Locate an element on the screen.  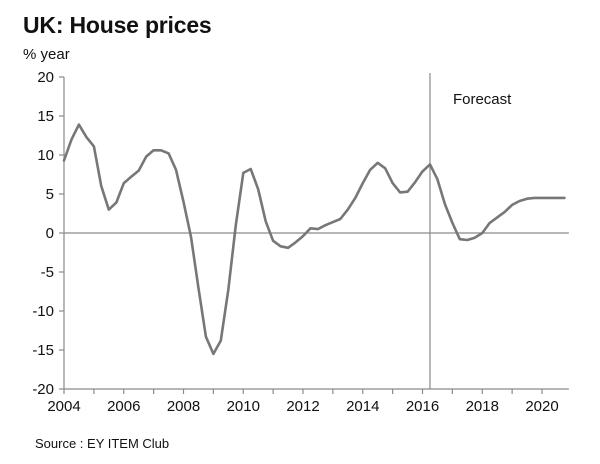
y-tick-label: -10 is located at coordinates (43, 311).